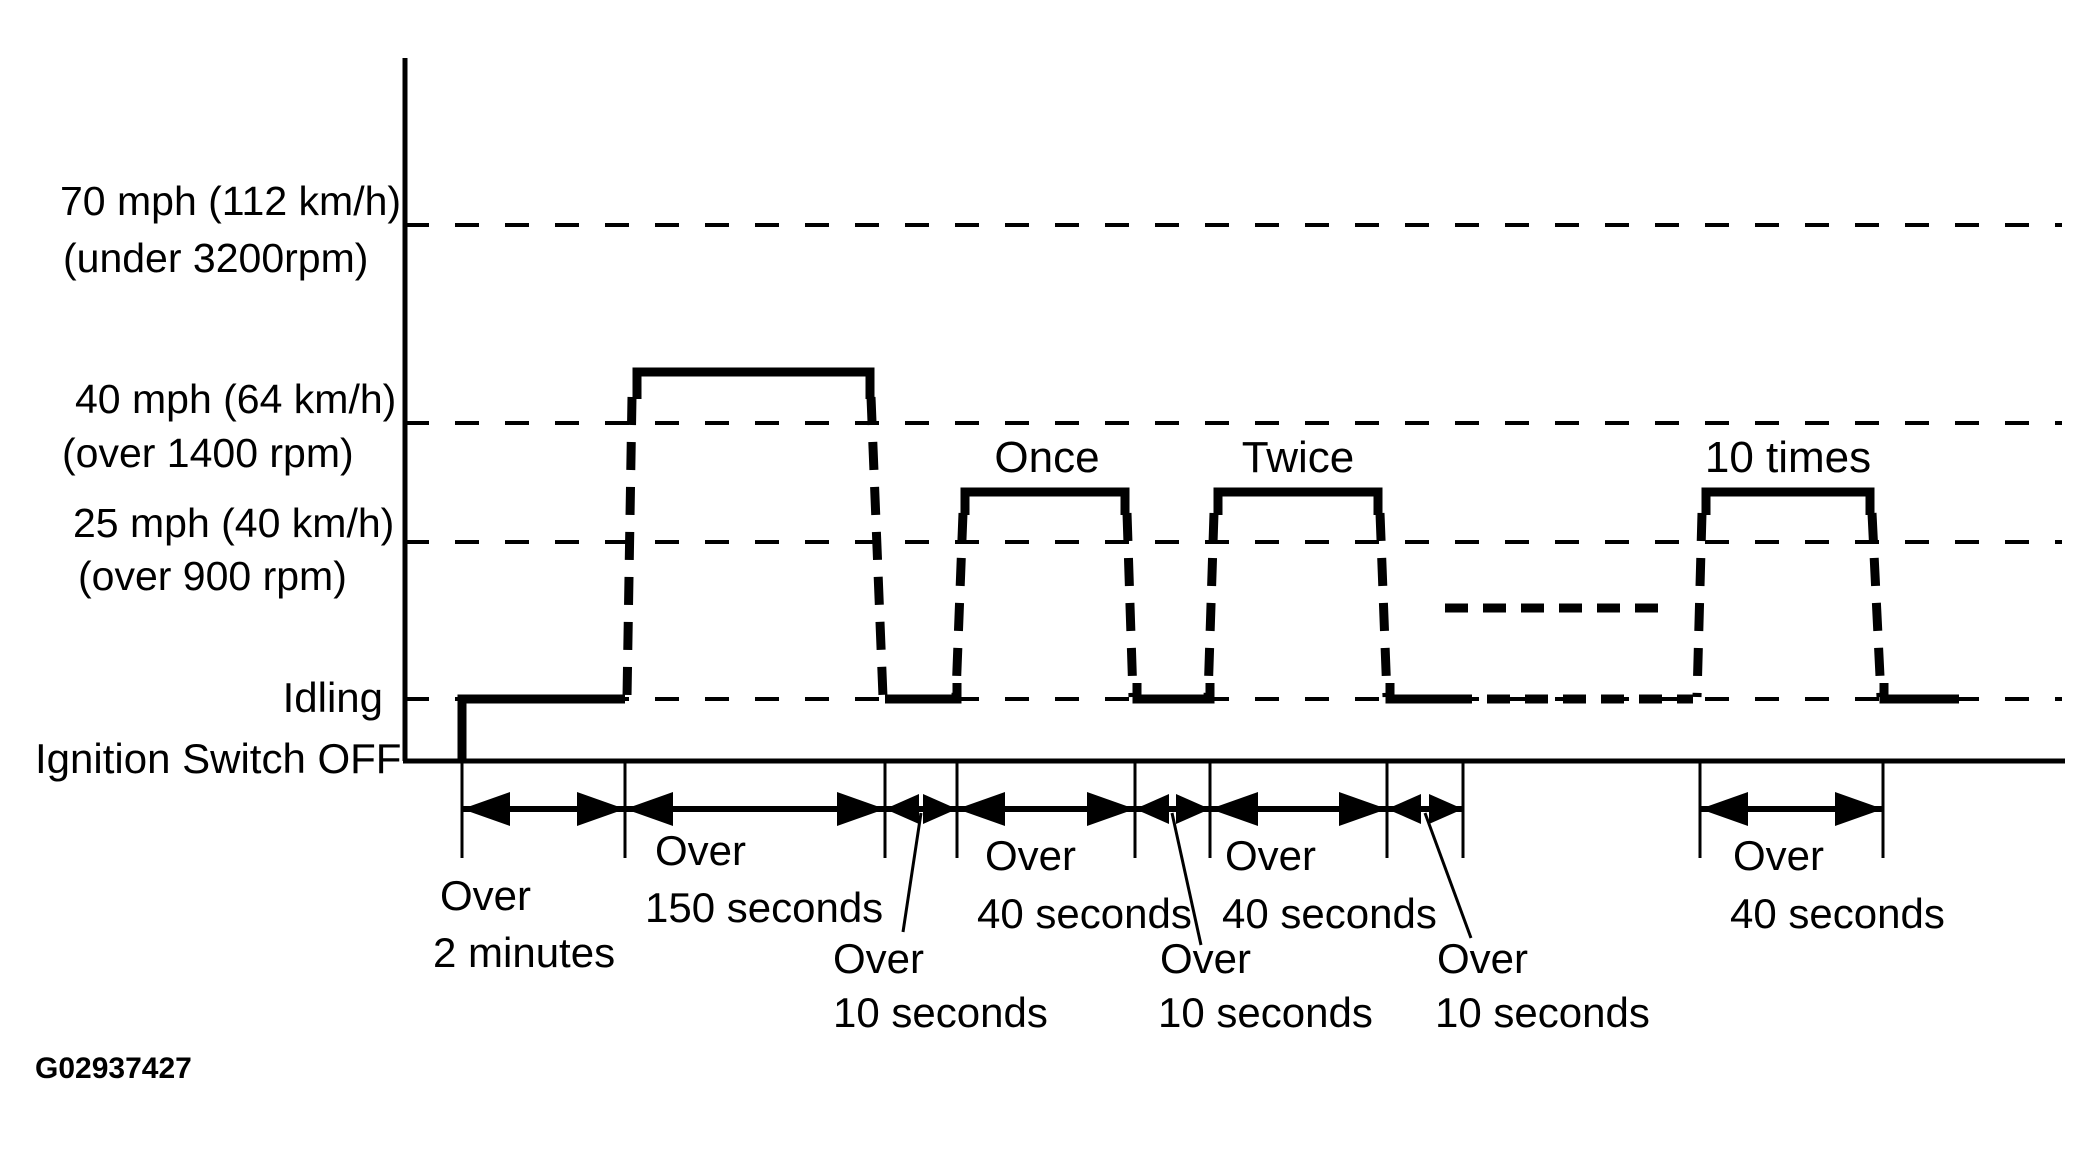 This screenshot has width=2095, height=1149. I want to click on trace-ramp-up-once, so click(959, 604).